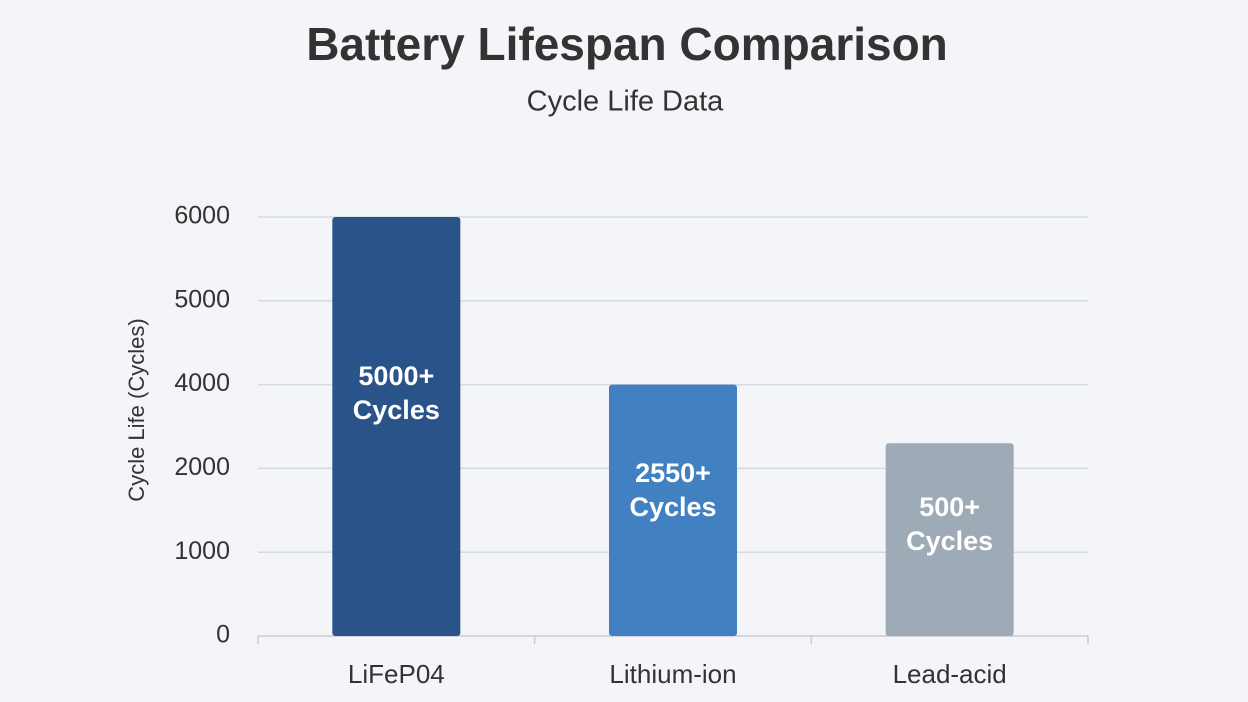 The height and width of the screenshot is (702, 1248). What do you see at coordinates (950, 674) in the screenshot?
I see `x-tick-label: Lead-acid` at bounding box center [950, 674].